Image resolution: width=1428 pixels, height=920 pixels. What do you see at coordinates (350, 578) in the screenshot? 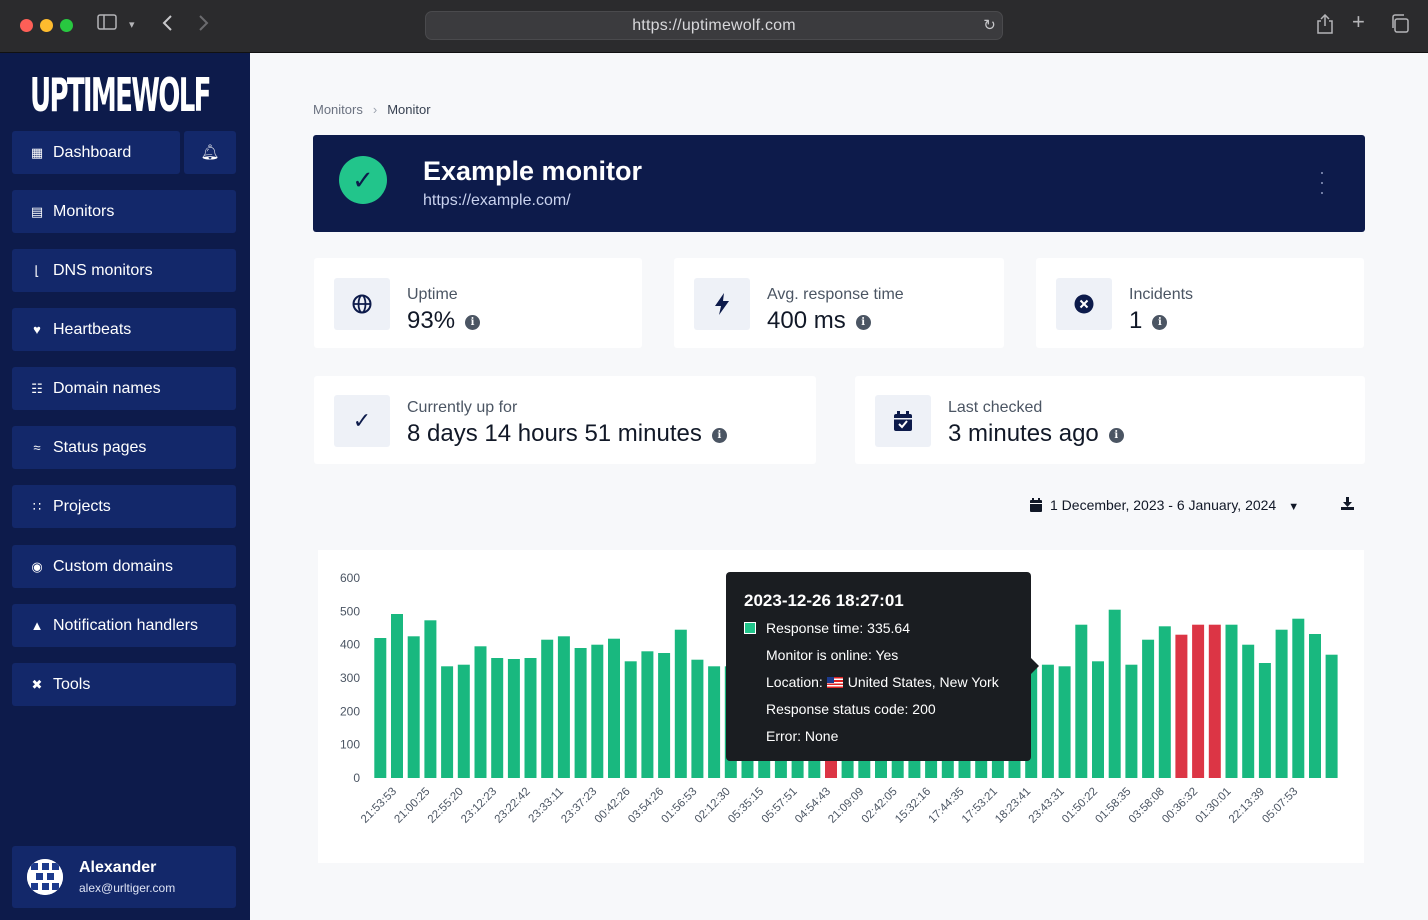
I see `y-tick-label: 600` at bounding box center [350, 578].